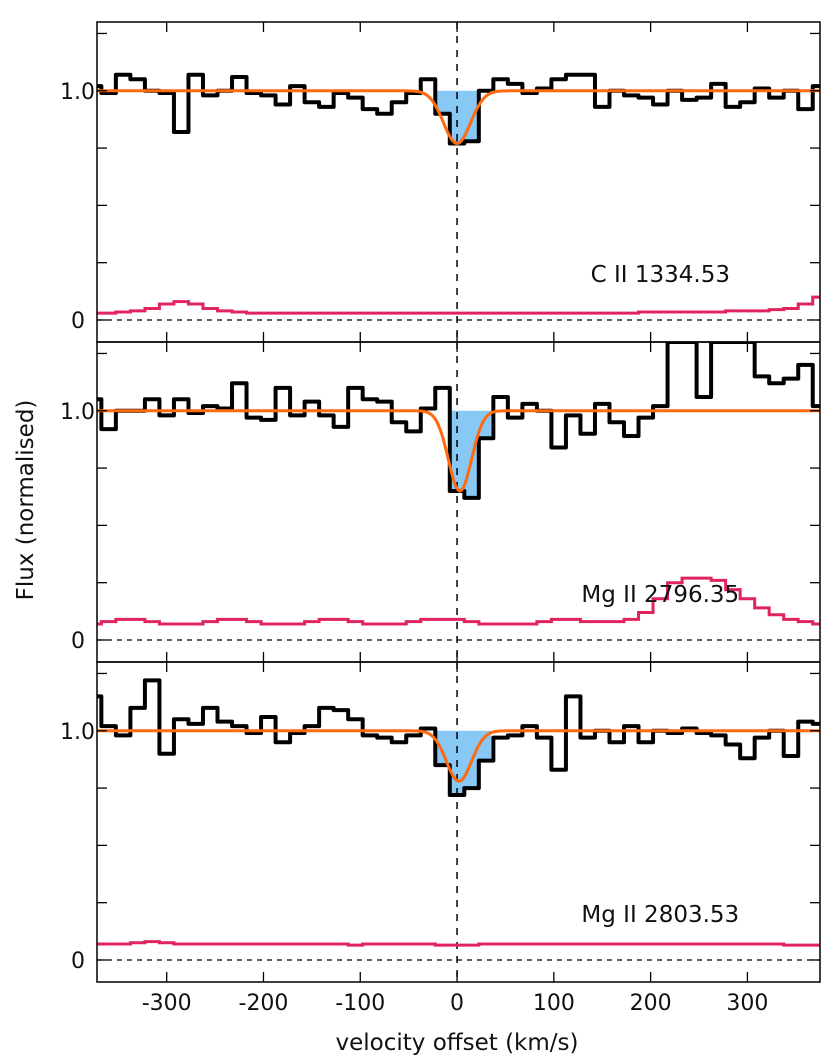 This screenshot has height=1061, width=830. What do you see at coordinates (264, 1003) in the screenshot?
I see `x-tick-label: -200` at bounding box center [264, 1003].